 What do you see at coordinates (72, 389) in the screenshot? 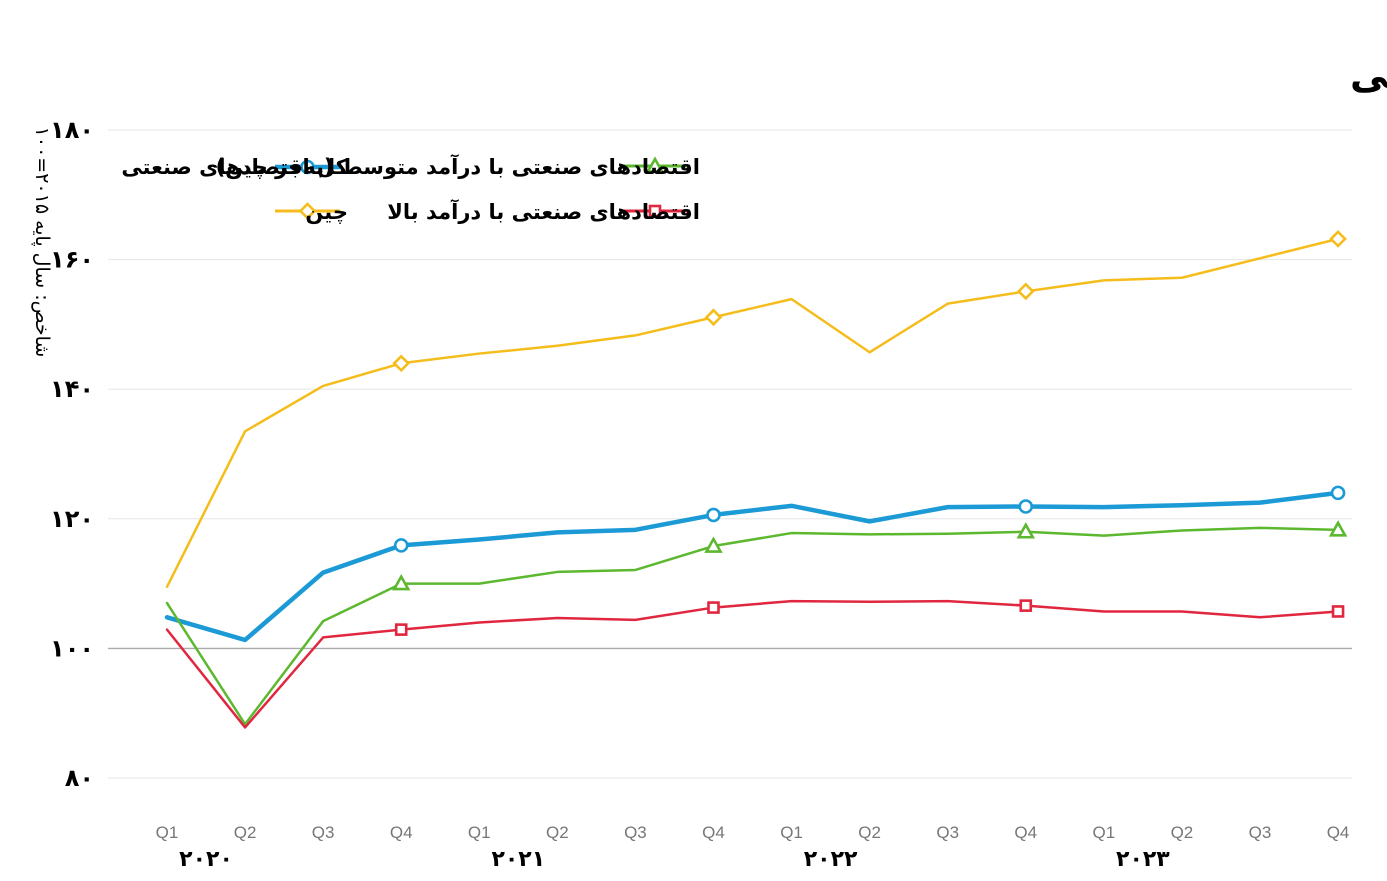
I see `y-tick-label: ۱۴۰` at bounding box center [72, 389].